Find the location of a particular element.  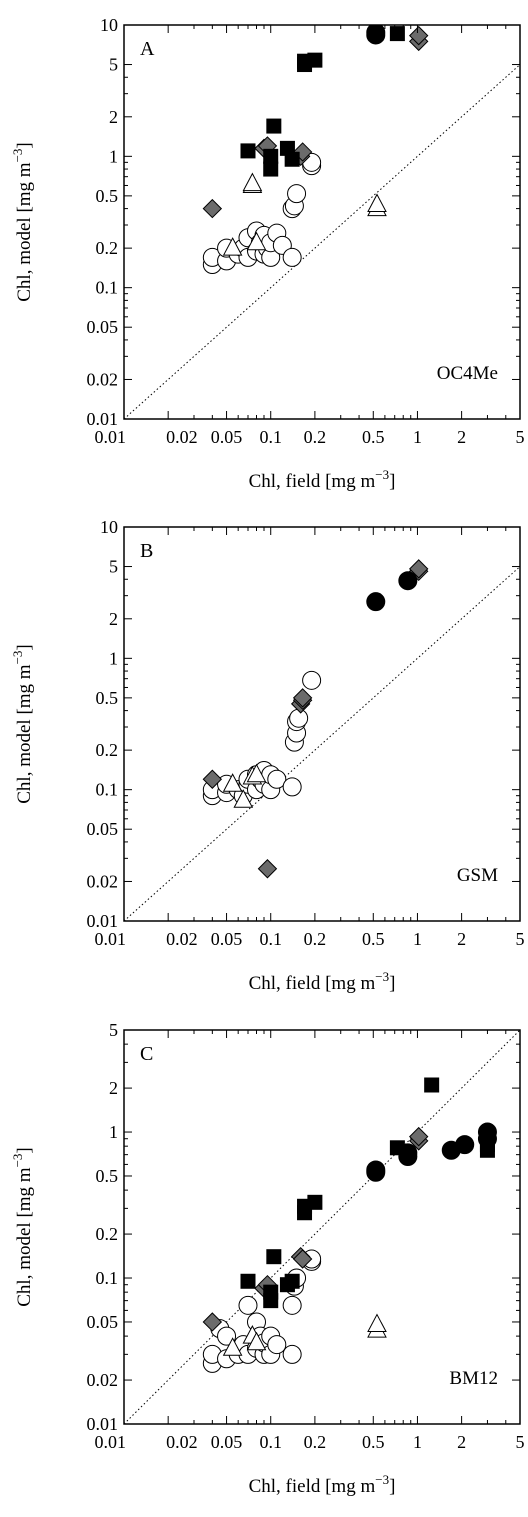

panel-letter: B is located at coordinates (146, 551).